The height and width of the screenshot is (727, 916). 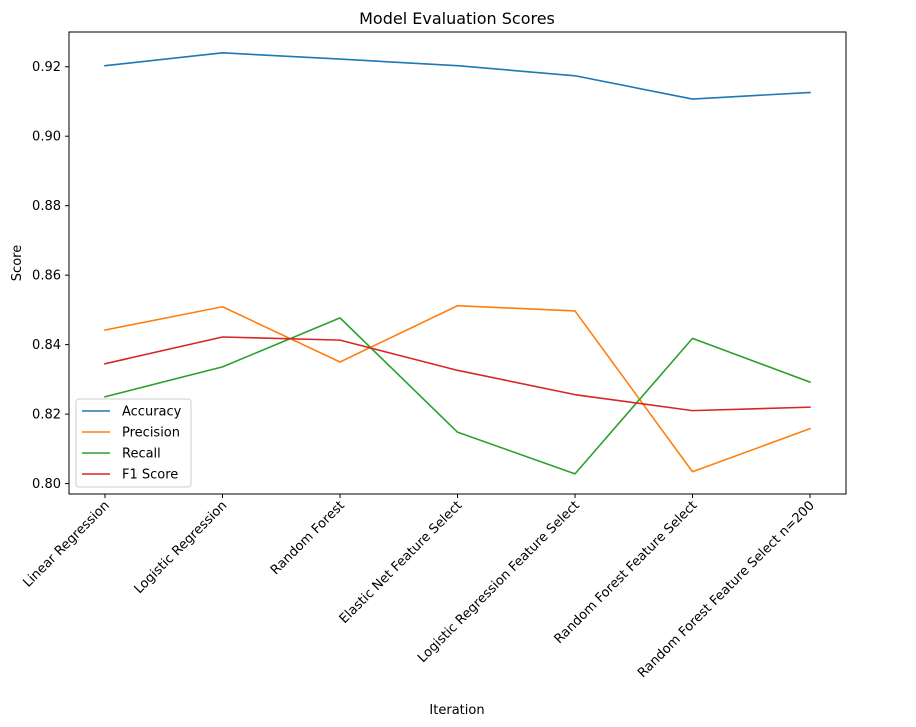 I want to click on legend: Accuracy Precision Recall F1 Score, so click(x=133, y=443).